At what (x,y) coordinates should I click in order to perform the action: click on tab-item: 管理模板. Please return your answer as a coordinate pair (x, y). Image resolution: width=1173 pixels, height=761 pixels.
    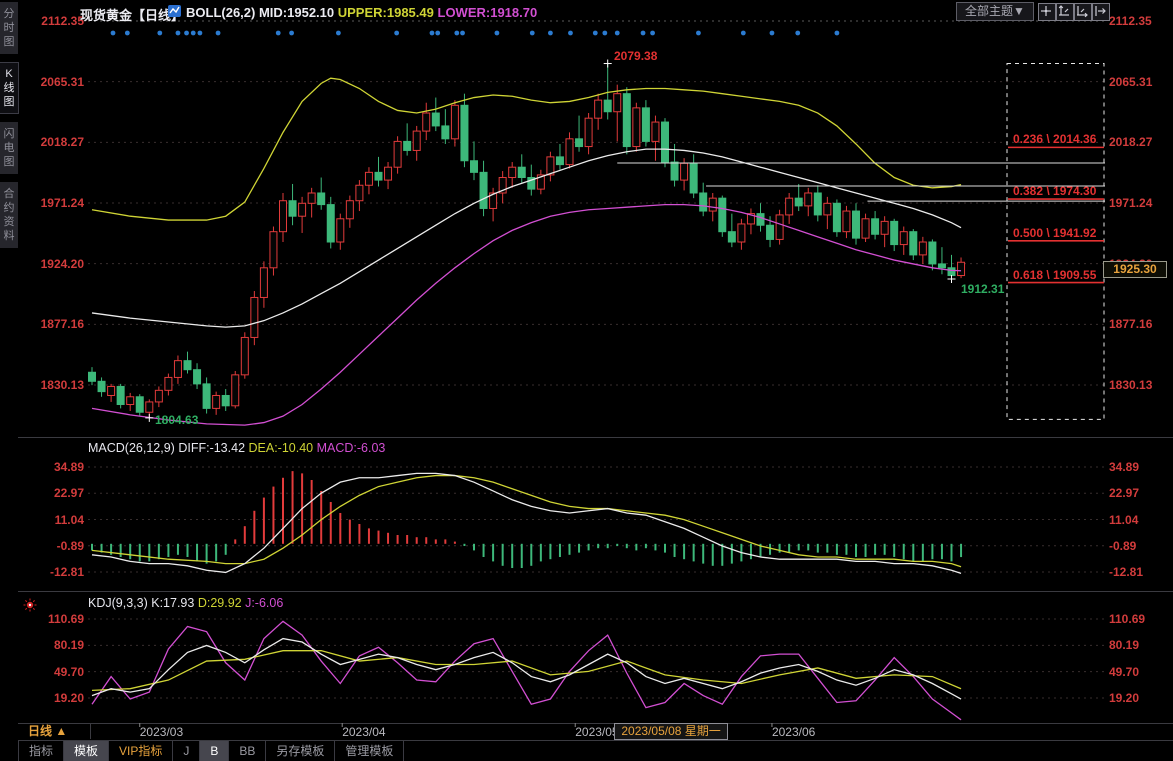
    Looking at the image, I should click on (370, 751).